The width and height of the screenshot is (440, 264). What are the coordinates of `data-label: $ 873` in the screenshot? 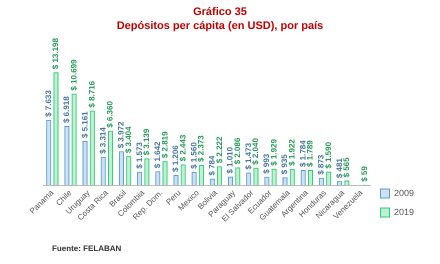 It's located at (321, 164).